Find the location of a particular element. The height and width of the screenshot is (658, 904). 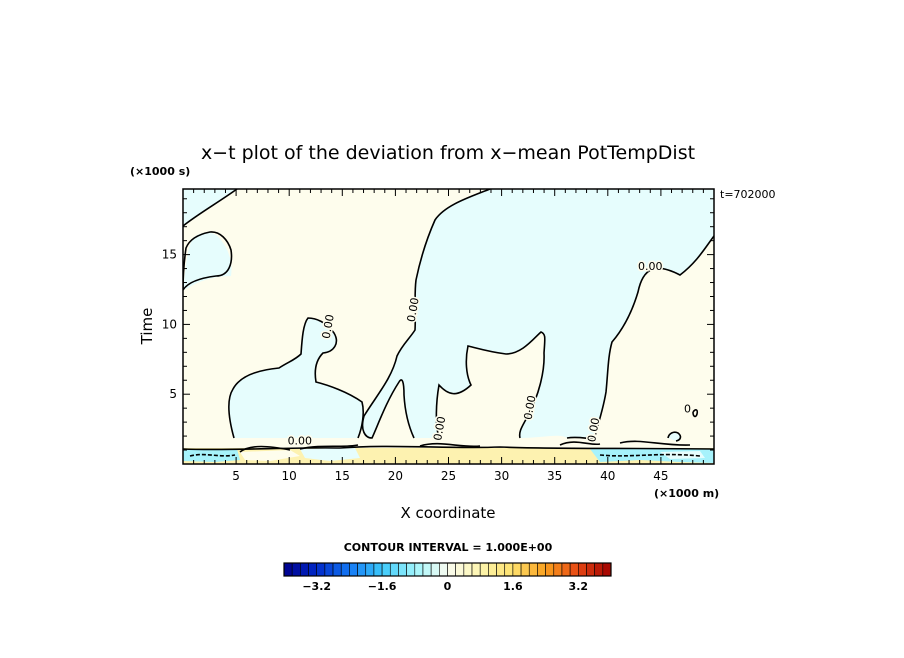

y-tick-label: 5 is located at coordinates (173, 394).